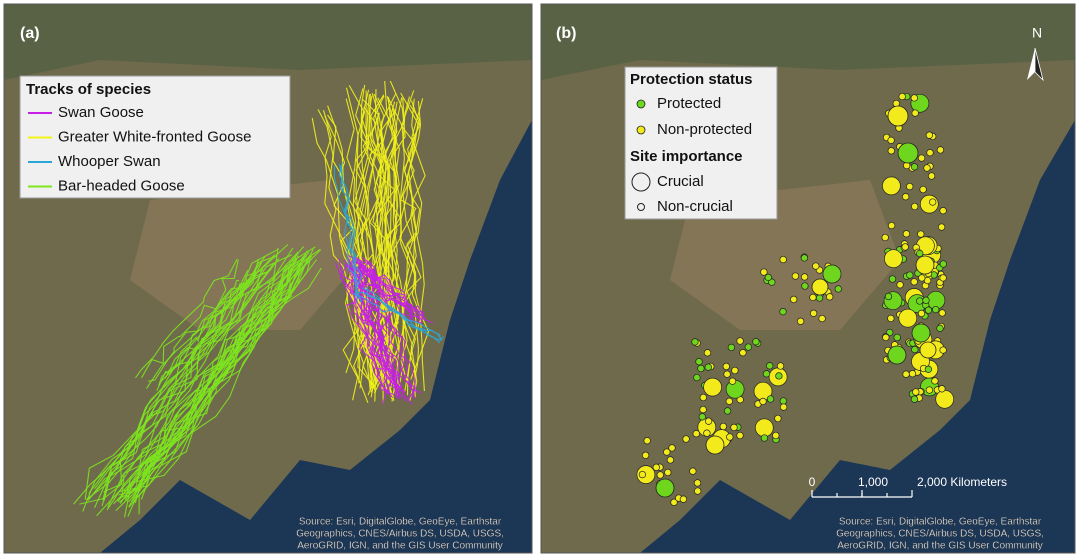  Describe the element at coordinates (862, 494) in the screenshot. I see `scale-bar` at that location.